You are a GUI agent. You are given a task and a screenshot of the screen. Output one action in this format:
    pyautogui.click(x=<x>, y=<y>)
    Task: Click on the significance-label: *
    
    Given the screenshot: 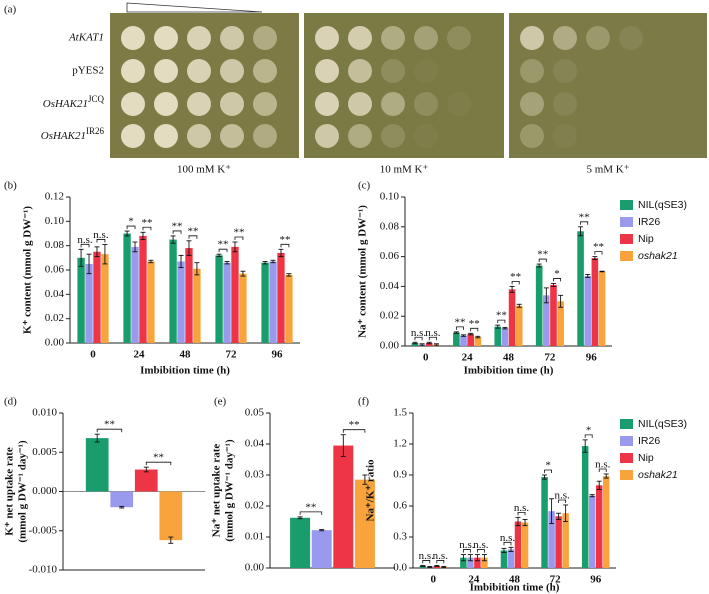 What is the action you would take?
    pyautogui.click(x=557, y=274)
    